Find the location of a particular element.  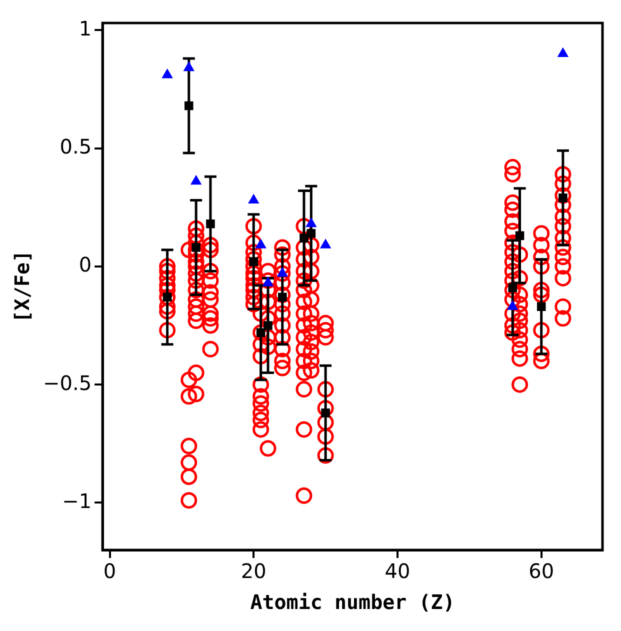

y-tick-label: −0.5 is located at coordinates (67, 382).